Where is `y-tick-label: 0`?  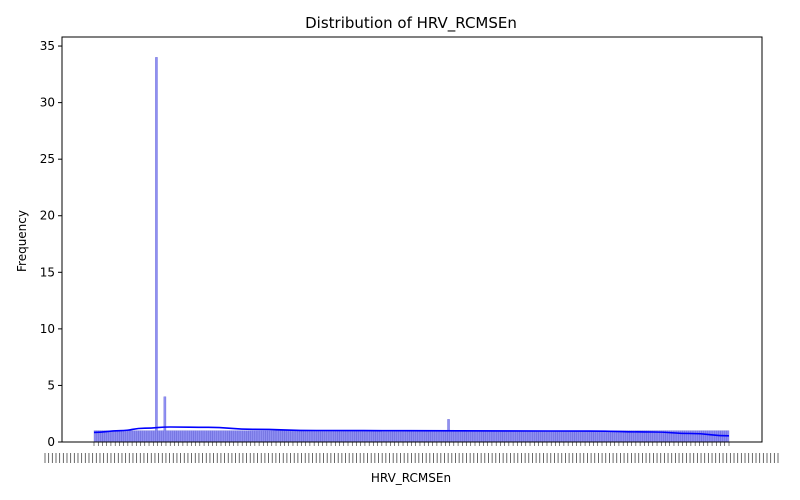 y-tick-label: 0 is located at coordinates (51, 442).